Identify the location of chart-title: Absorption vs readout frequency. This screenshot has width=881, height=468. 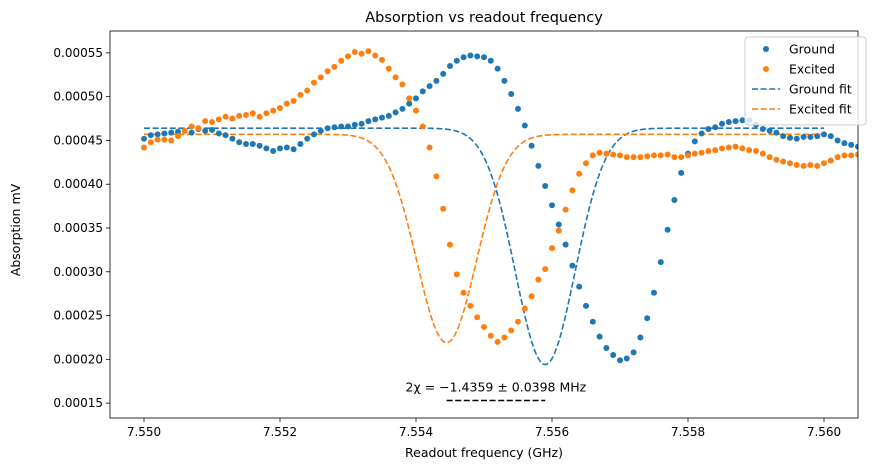
(484, 18).